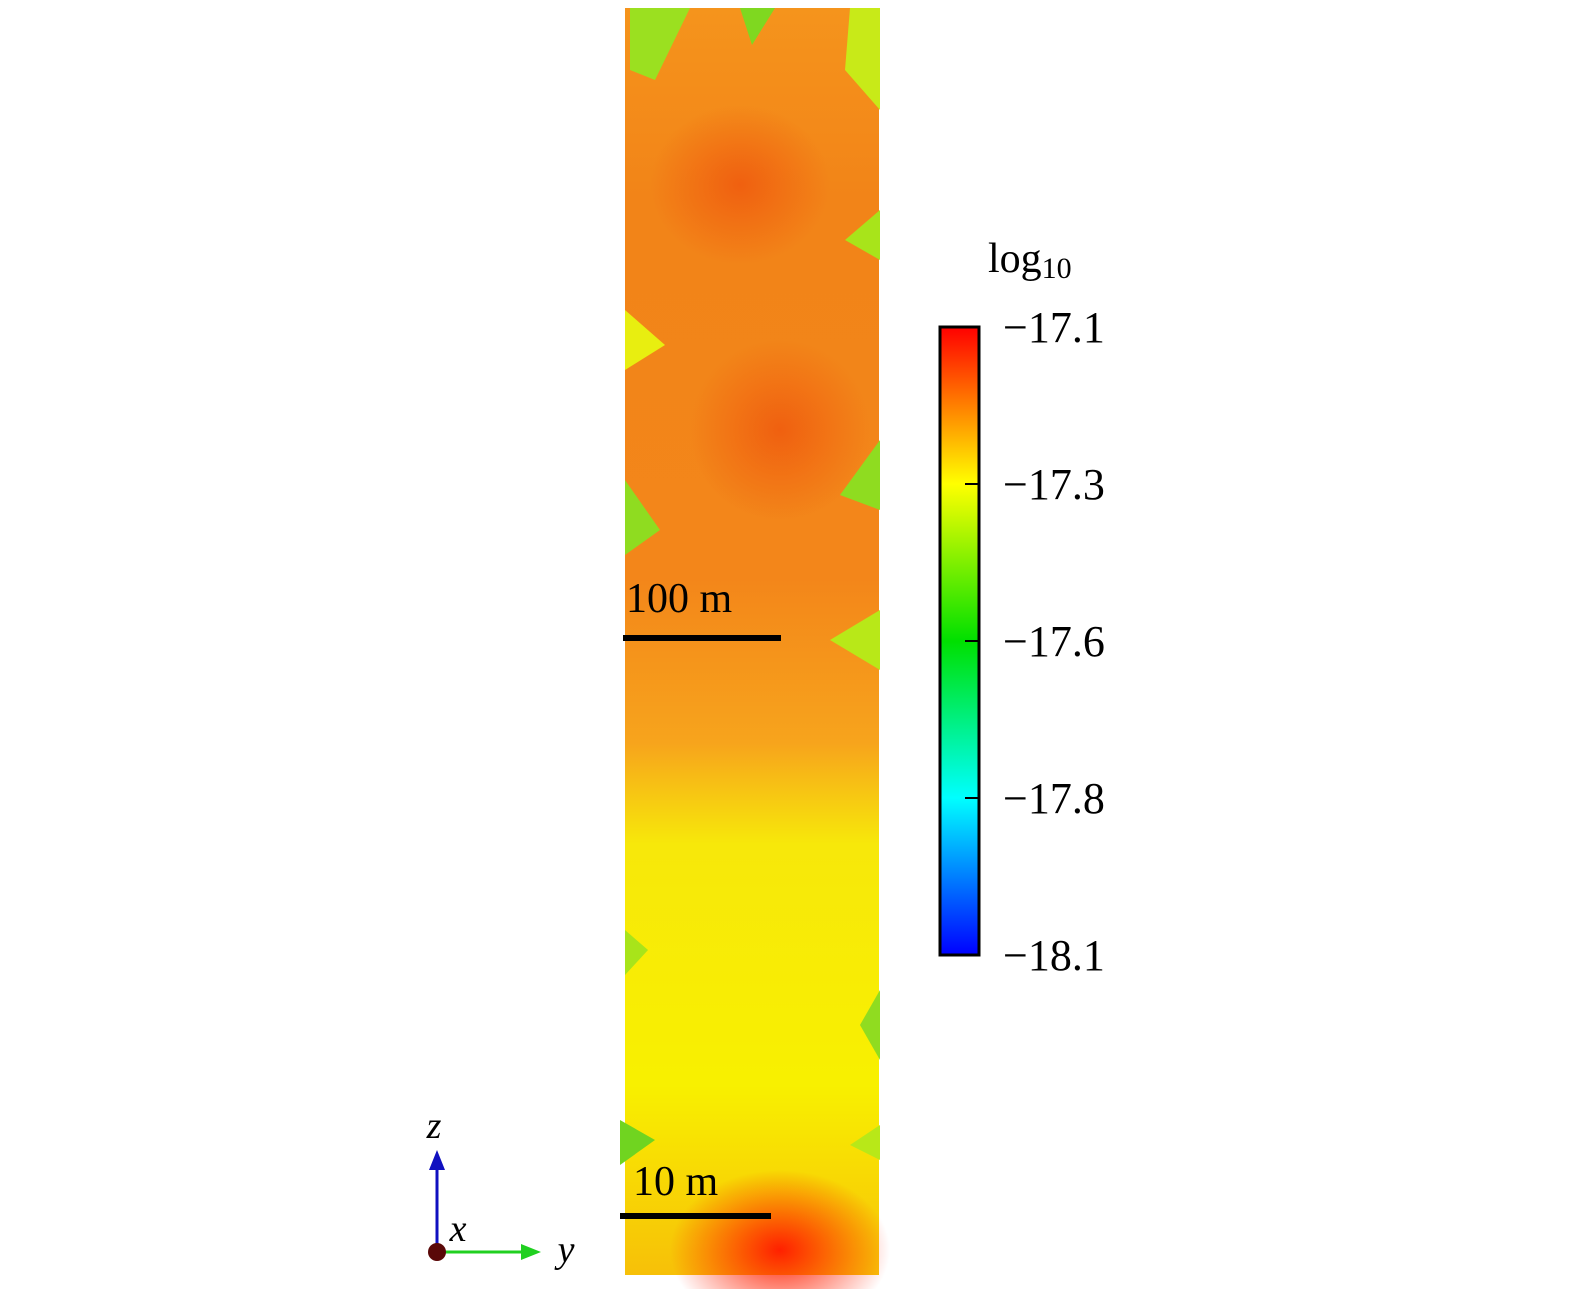 Image resolution: width=1575 pixels, height=1294 pixels. Describe the element at coordinates (564, 1250) in the screenshot. I see `axis-label: y` at that location.